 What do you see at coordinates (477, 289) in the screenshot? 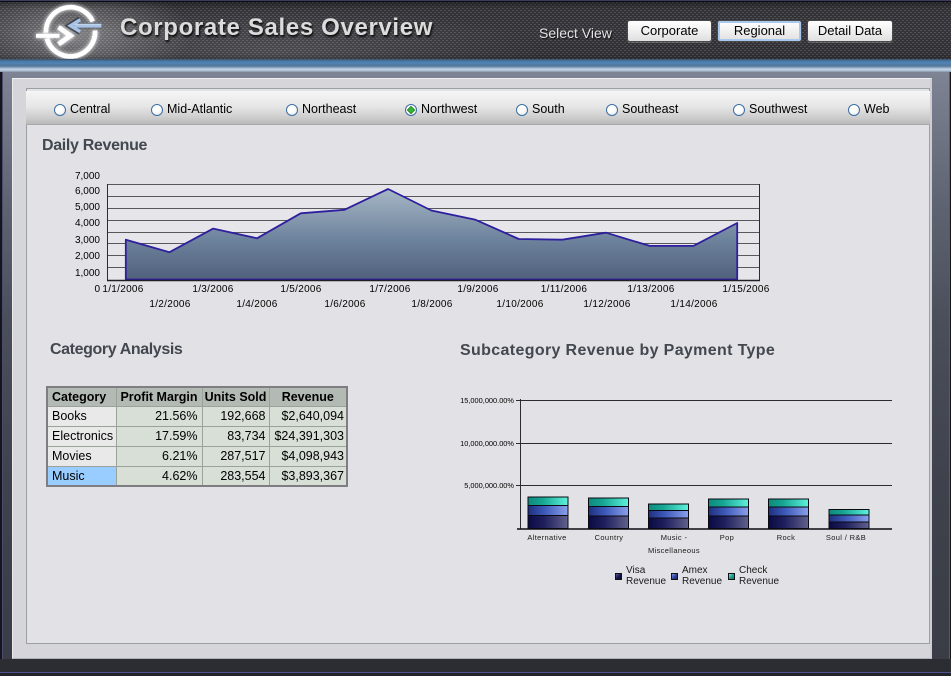
I see `svg-text: 1/9/2006` at bounding box center [477, 289].